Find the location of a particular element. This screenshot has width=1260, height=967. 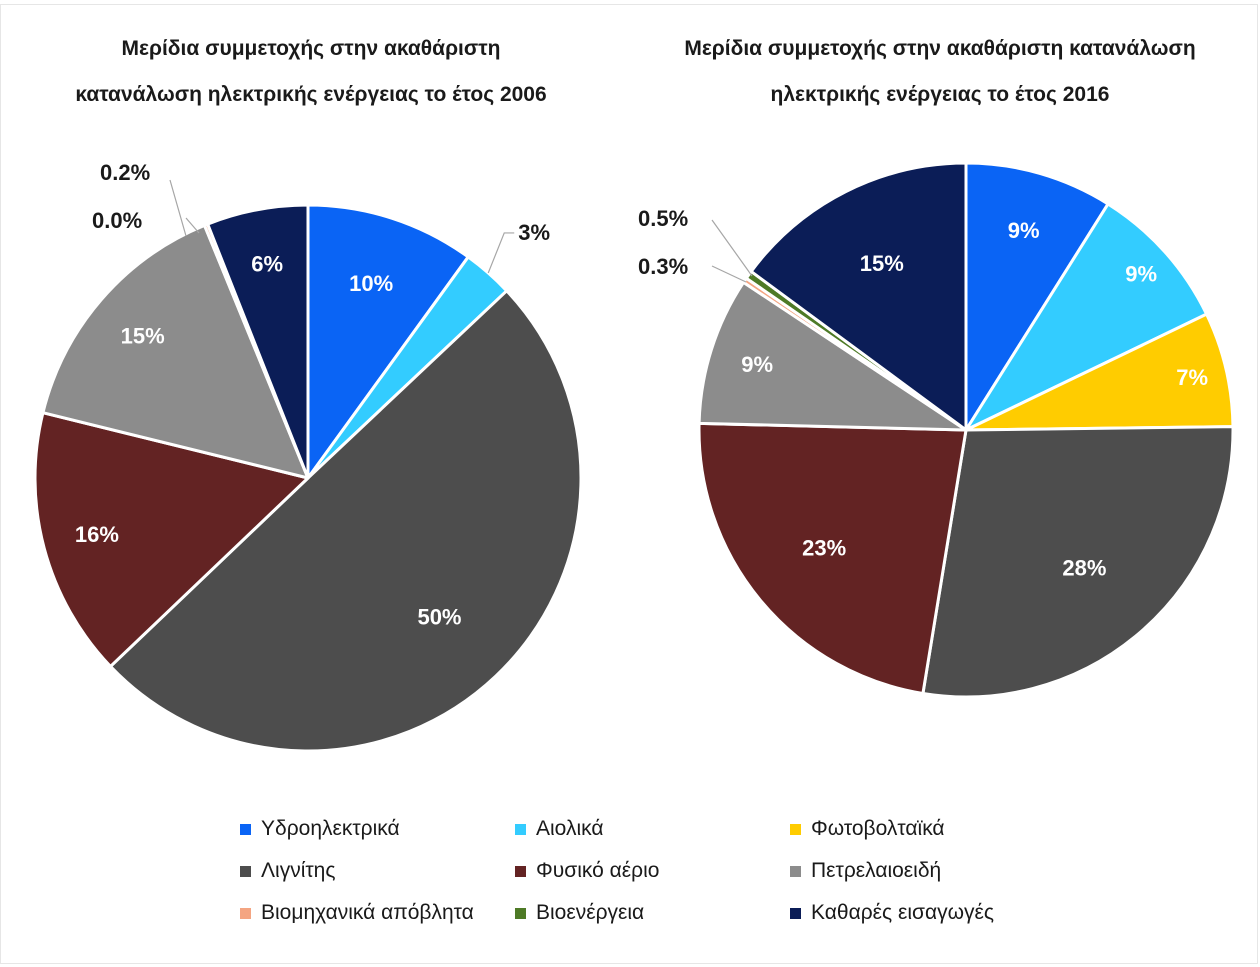

legend-label: Αιολικά is located at coordinates (570, 828).